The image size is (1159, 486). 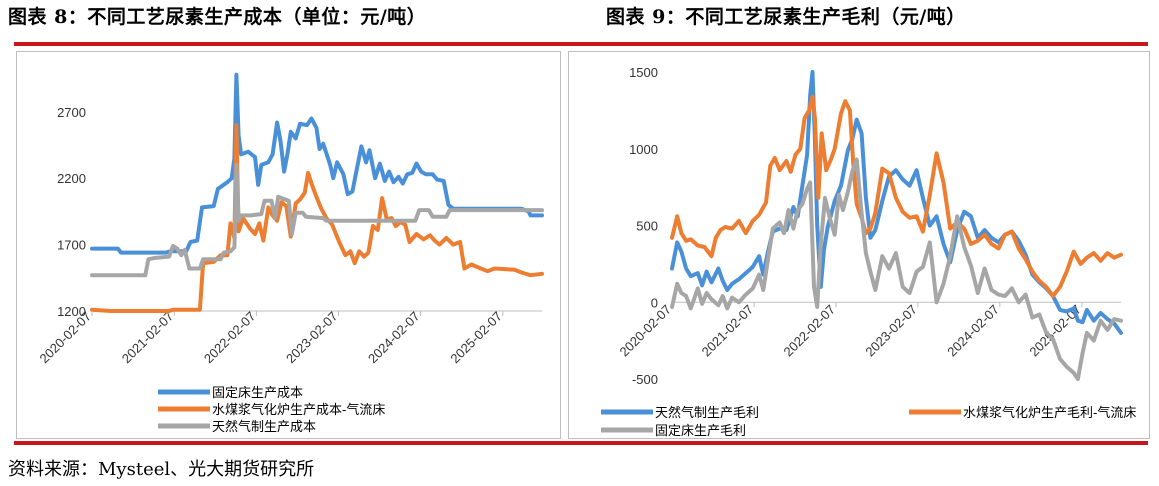 I want to click on footer-rule, so click(x=581, y=443).